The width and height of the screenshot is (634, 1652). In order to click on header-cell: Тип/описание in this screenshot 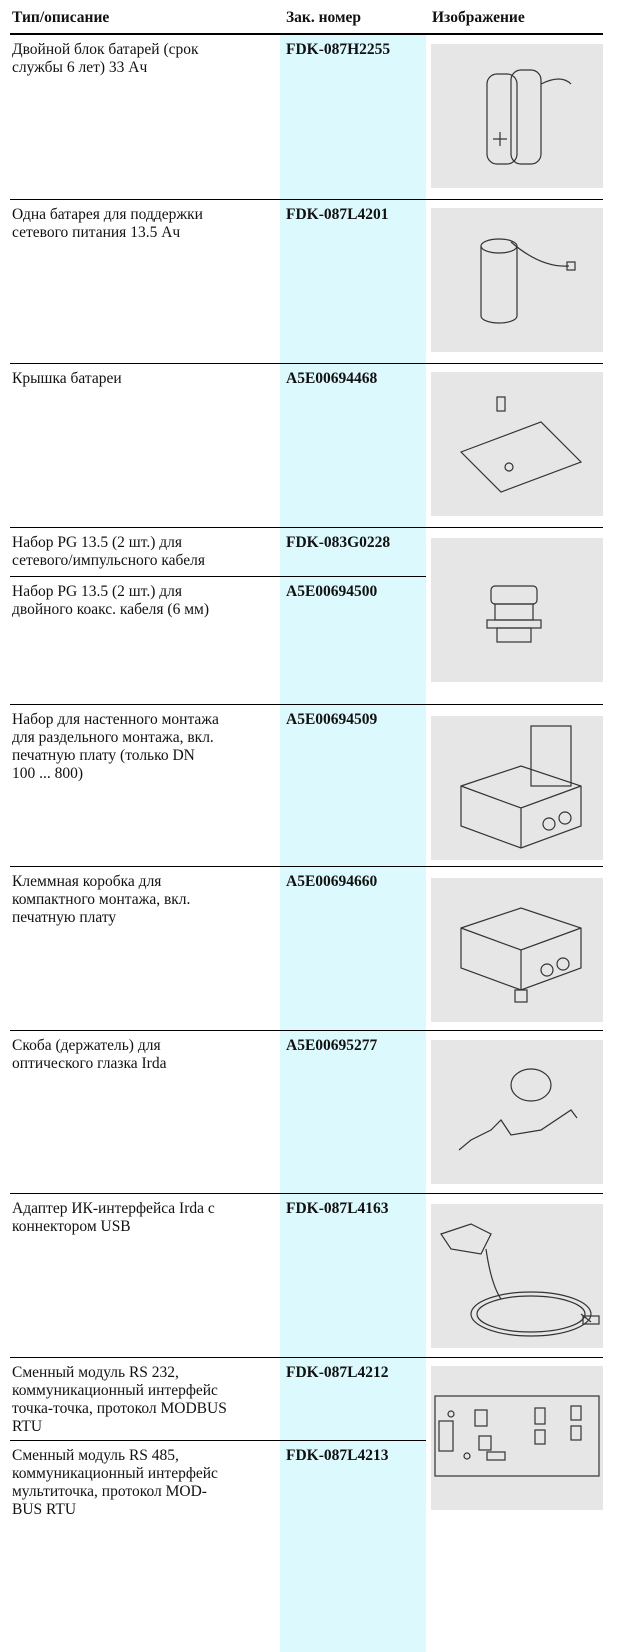, I will do `click(61, 17)`.